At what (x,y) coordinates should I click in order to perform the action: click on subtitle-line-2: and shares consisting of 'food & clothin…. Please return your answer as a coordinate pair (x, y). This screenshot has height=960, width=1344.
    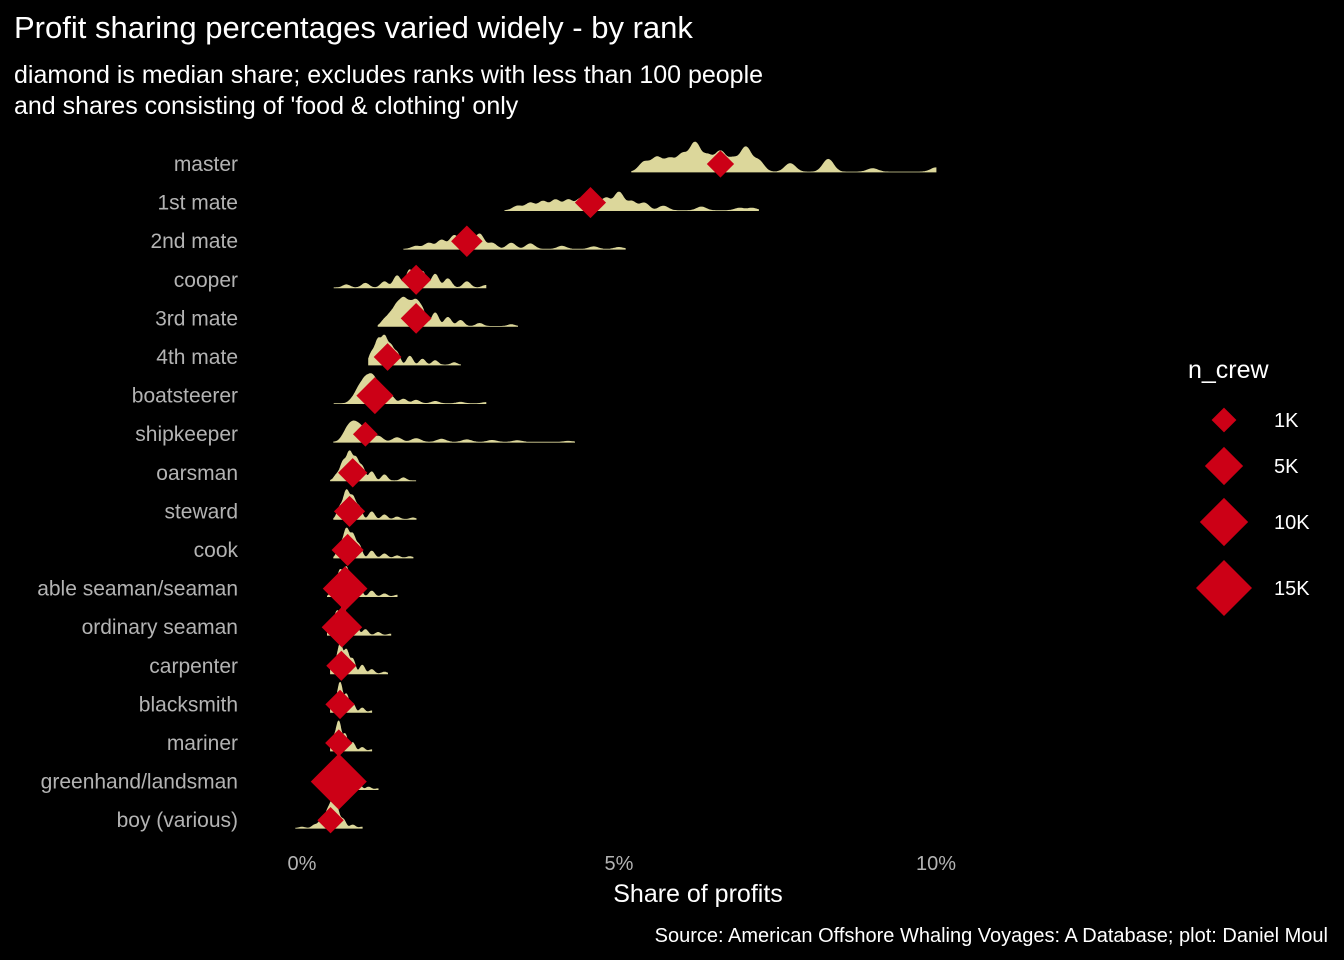
    Looking at the image, I should click on (266, 106).